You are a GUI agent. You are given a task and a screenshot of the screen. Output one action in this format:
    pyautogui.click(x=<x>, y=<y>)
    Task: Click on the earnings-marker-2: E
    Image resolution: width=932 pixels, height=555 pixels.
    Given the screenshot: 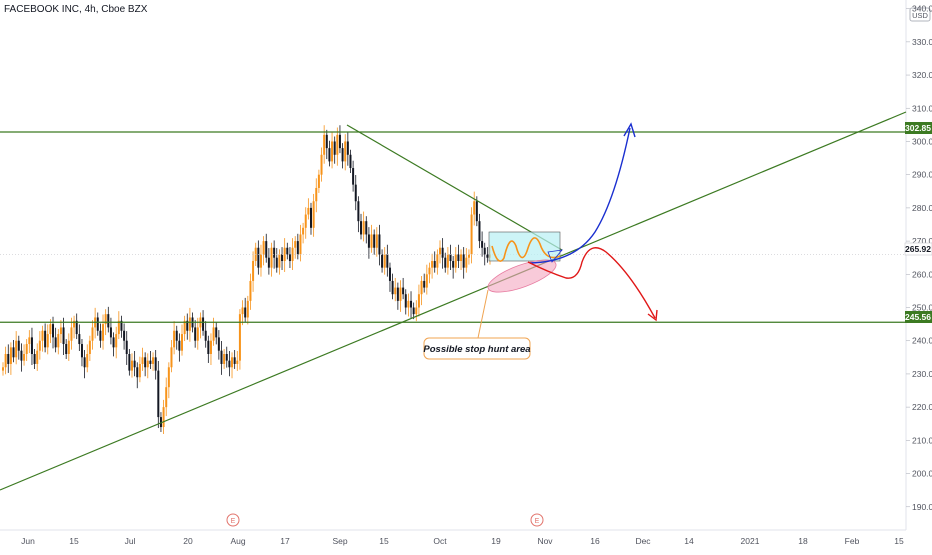 What is the action you would take?
    pyautogui.click(x=537, y=520)
    